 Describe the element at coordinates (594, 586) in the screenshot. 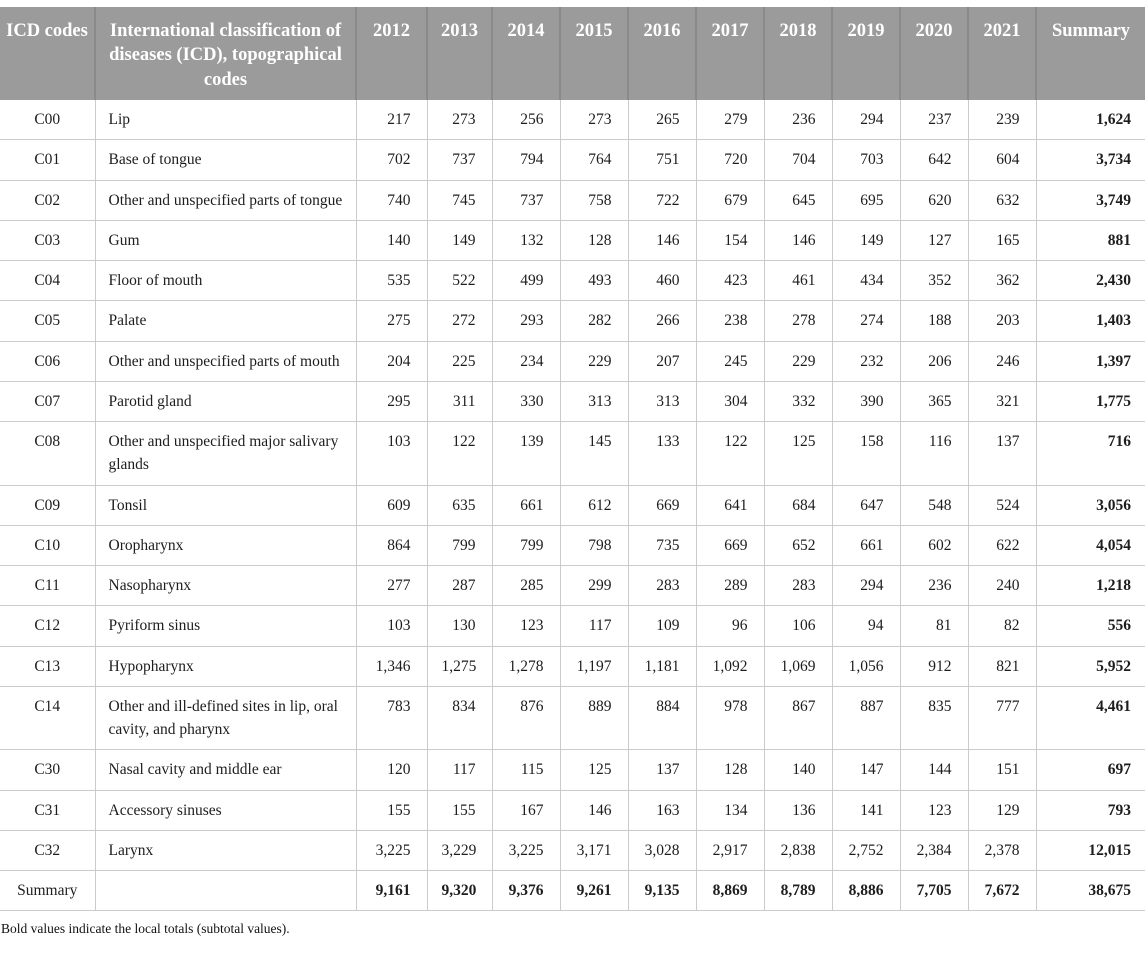

I see `cell-year-value: 299` at that location.